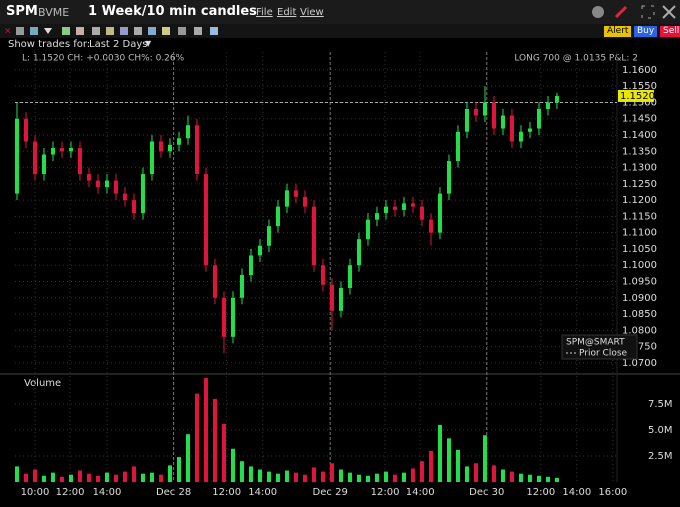 The image size is (680, 507). I want to click on link-icon, so click(621, 12).